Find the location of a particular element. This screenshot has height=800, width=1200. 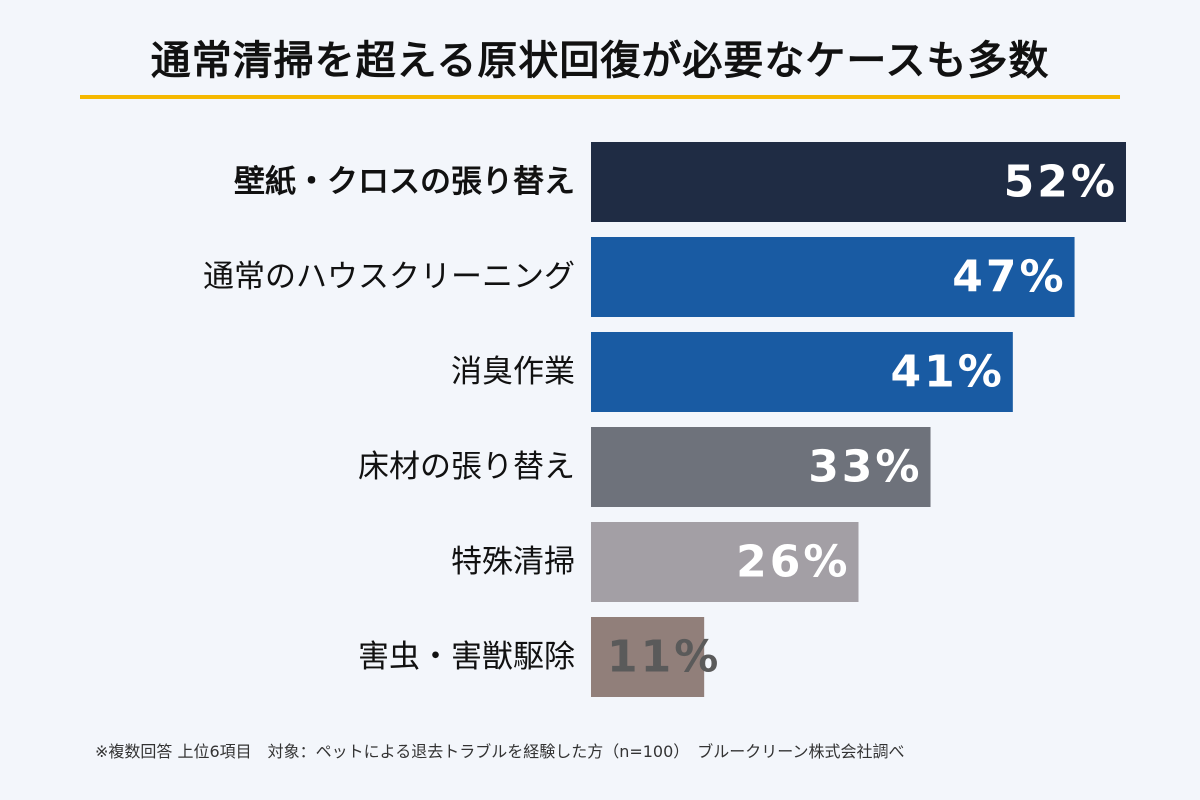

value-label: 33% is located at coordinates (865, 467).